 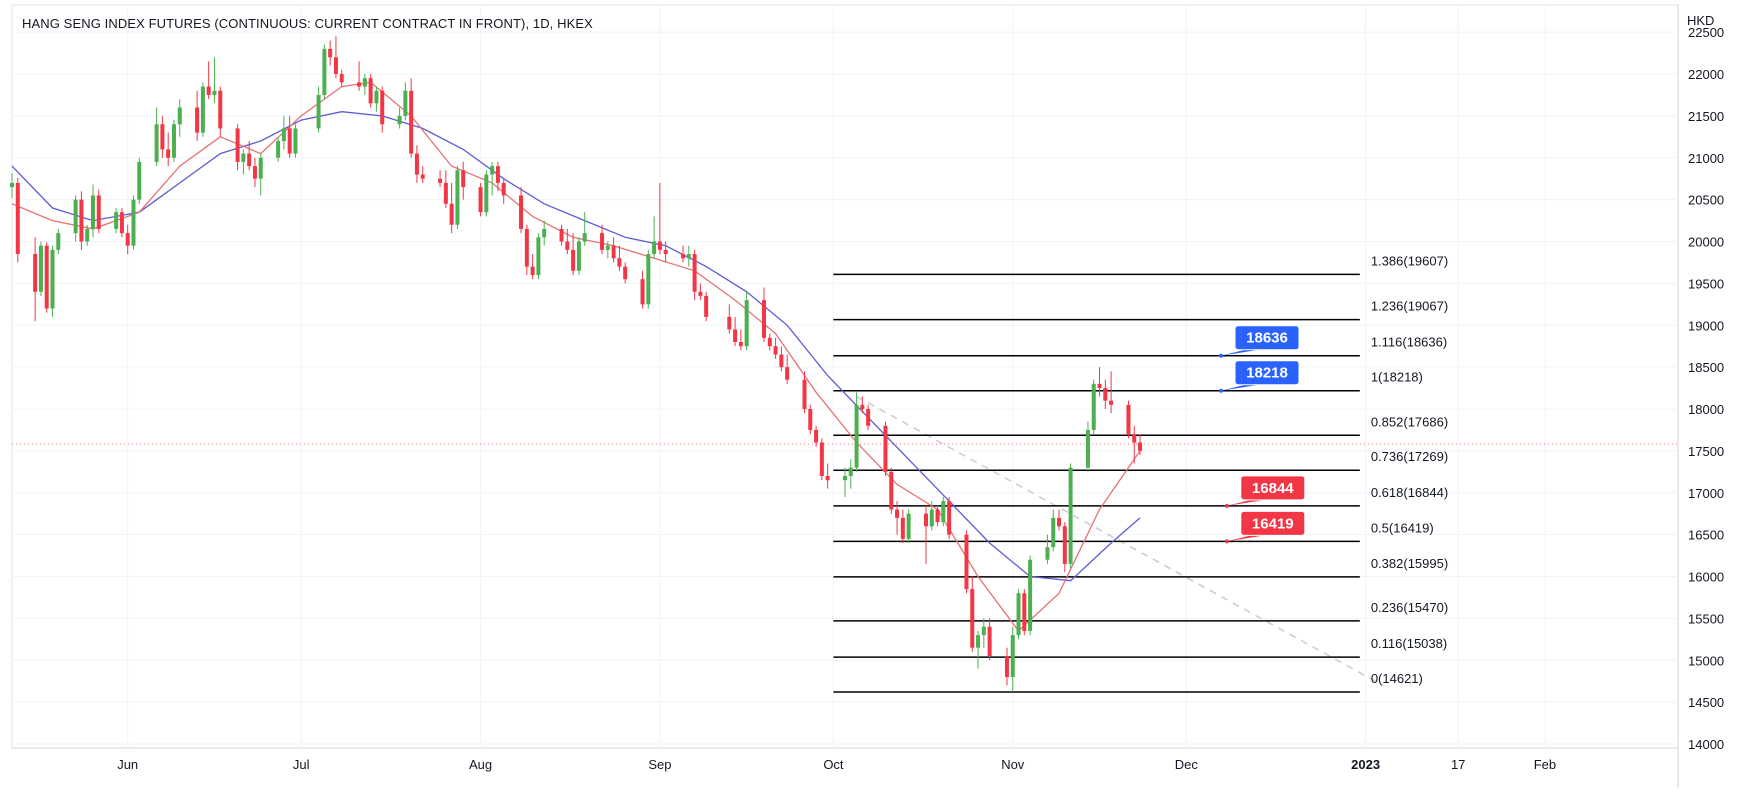 I want to click on price-callout: 16419, so click(x=1265, y=527).